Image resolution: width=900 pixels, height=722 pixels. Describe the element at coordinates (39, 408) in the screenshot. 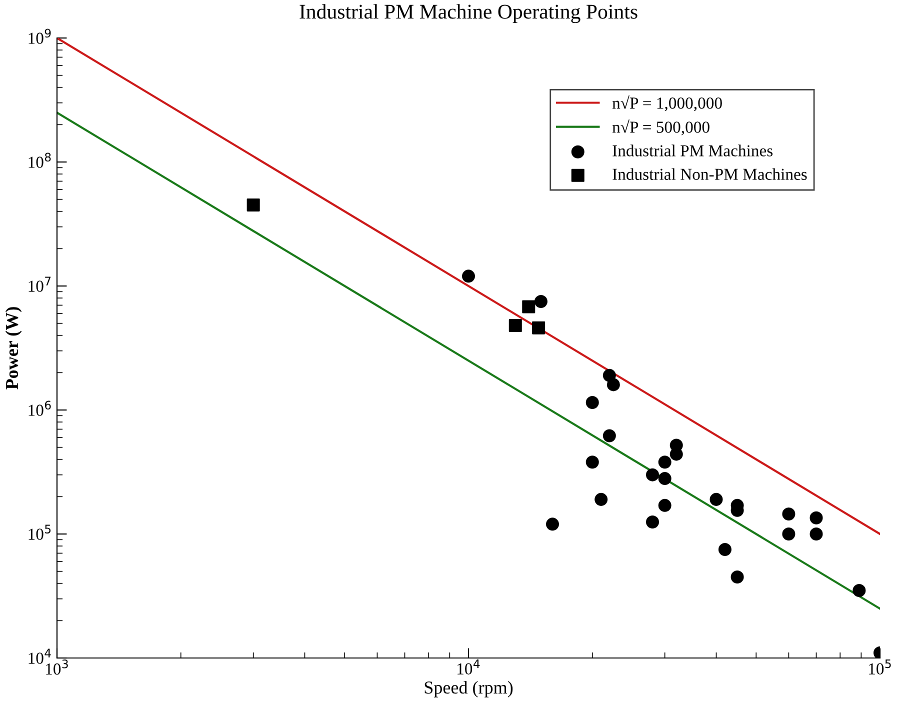

I see `y-tick-label: 10$^{6}$` at that location.